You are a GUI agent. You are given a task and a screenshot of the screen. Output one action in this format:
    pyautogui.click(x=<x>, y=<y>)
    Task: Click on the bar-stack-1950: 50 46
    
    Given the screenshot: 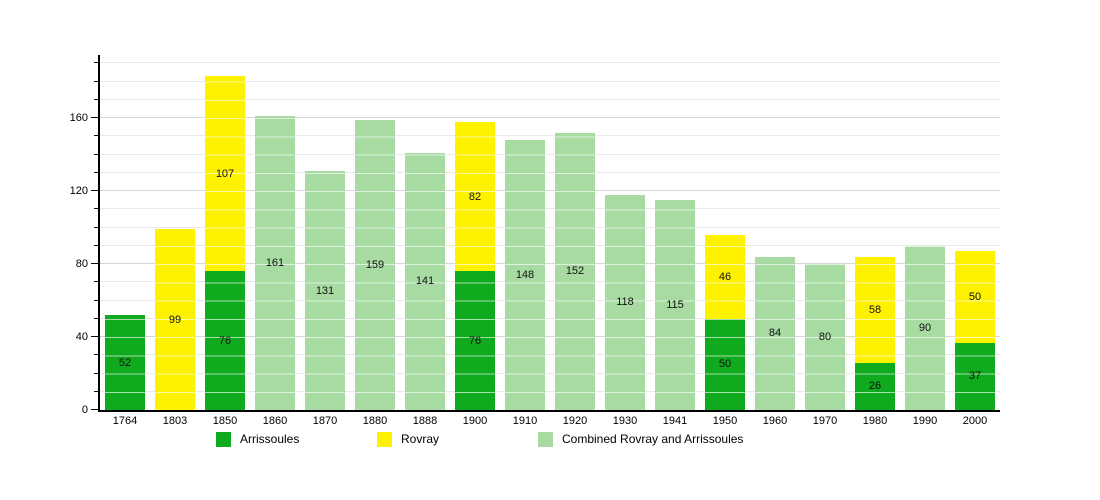 What is the action you would take?
    pyautogui.click(x=725, y=322)
    